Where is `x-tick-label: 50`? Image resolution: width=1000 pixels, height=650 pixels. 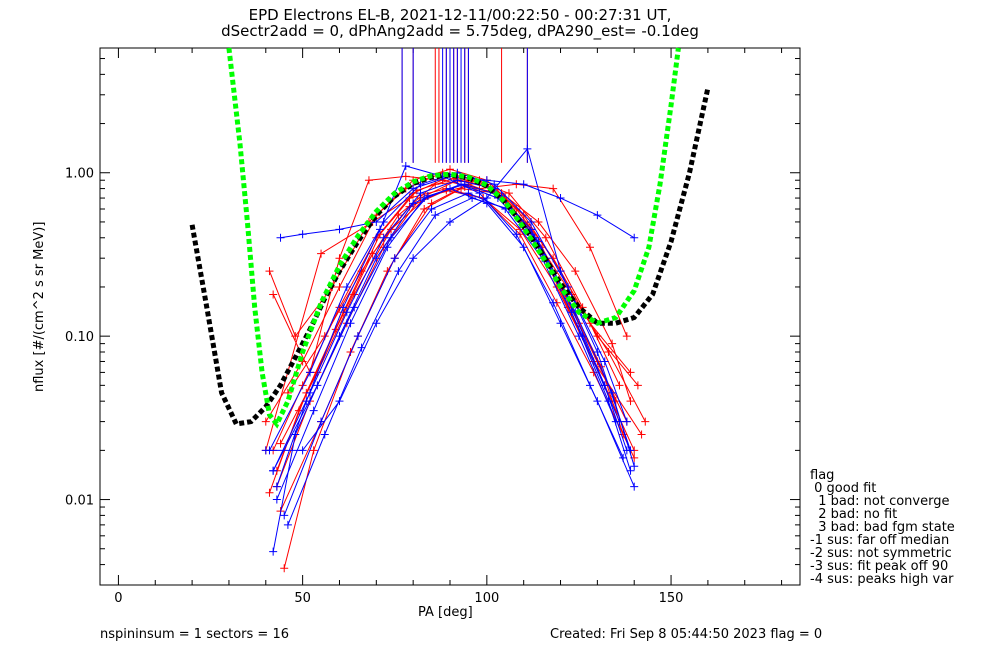 x-tick-label: 50 is located at coordinates (302, 598).